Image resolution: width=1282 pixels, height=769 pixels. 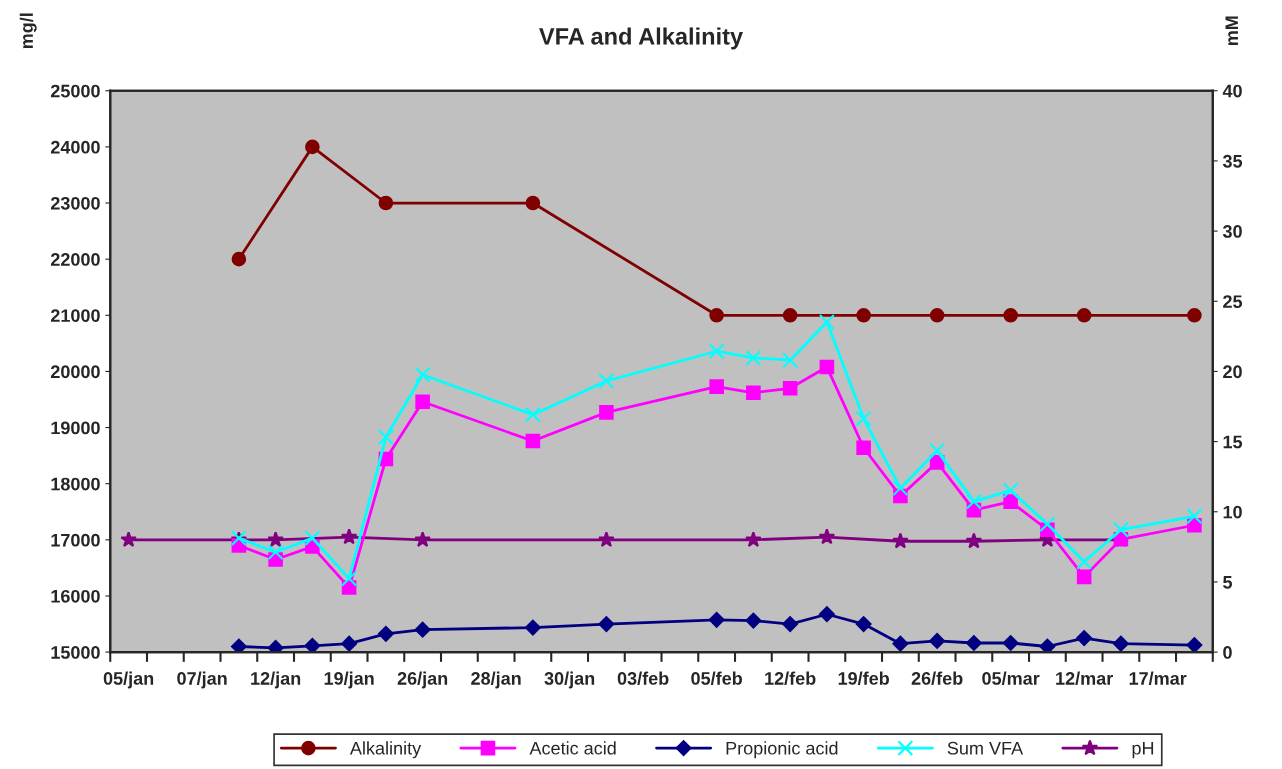 What do you see at coordinates (937, 678) in the screenshot?
I see `x-tick-label: 26/feb` at bounding box center [937, 678].